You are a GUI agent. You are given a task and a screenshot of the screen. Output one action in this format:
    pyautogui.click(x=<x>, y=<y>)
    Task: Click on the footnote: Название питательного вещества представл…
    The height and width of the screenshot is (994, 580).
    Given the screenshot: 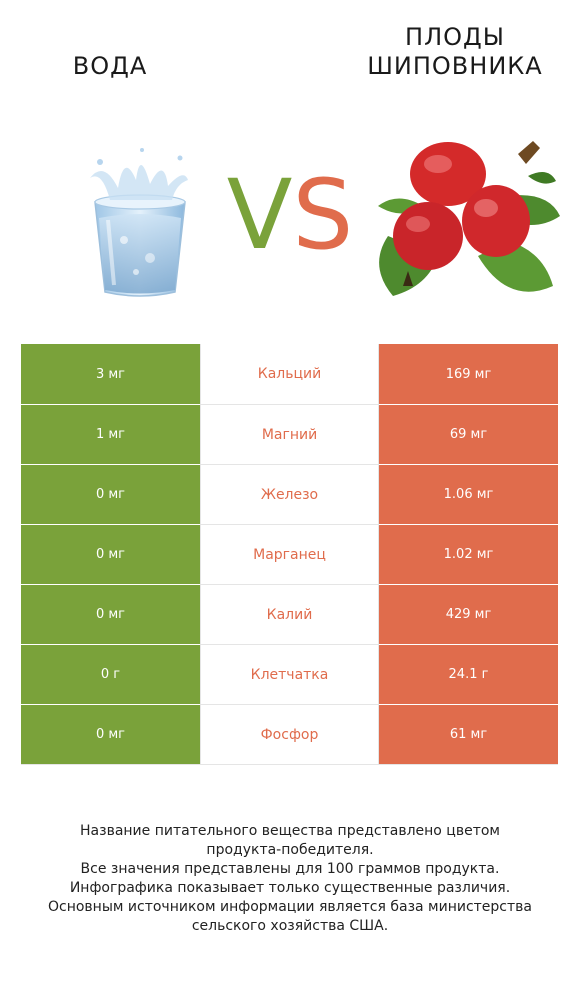 What is the action you would take?
    pyautogui.click(x=290, y=879)
    